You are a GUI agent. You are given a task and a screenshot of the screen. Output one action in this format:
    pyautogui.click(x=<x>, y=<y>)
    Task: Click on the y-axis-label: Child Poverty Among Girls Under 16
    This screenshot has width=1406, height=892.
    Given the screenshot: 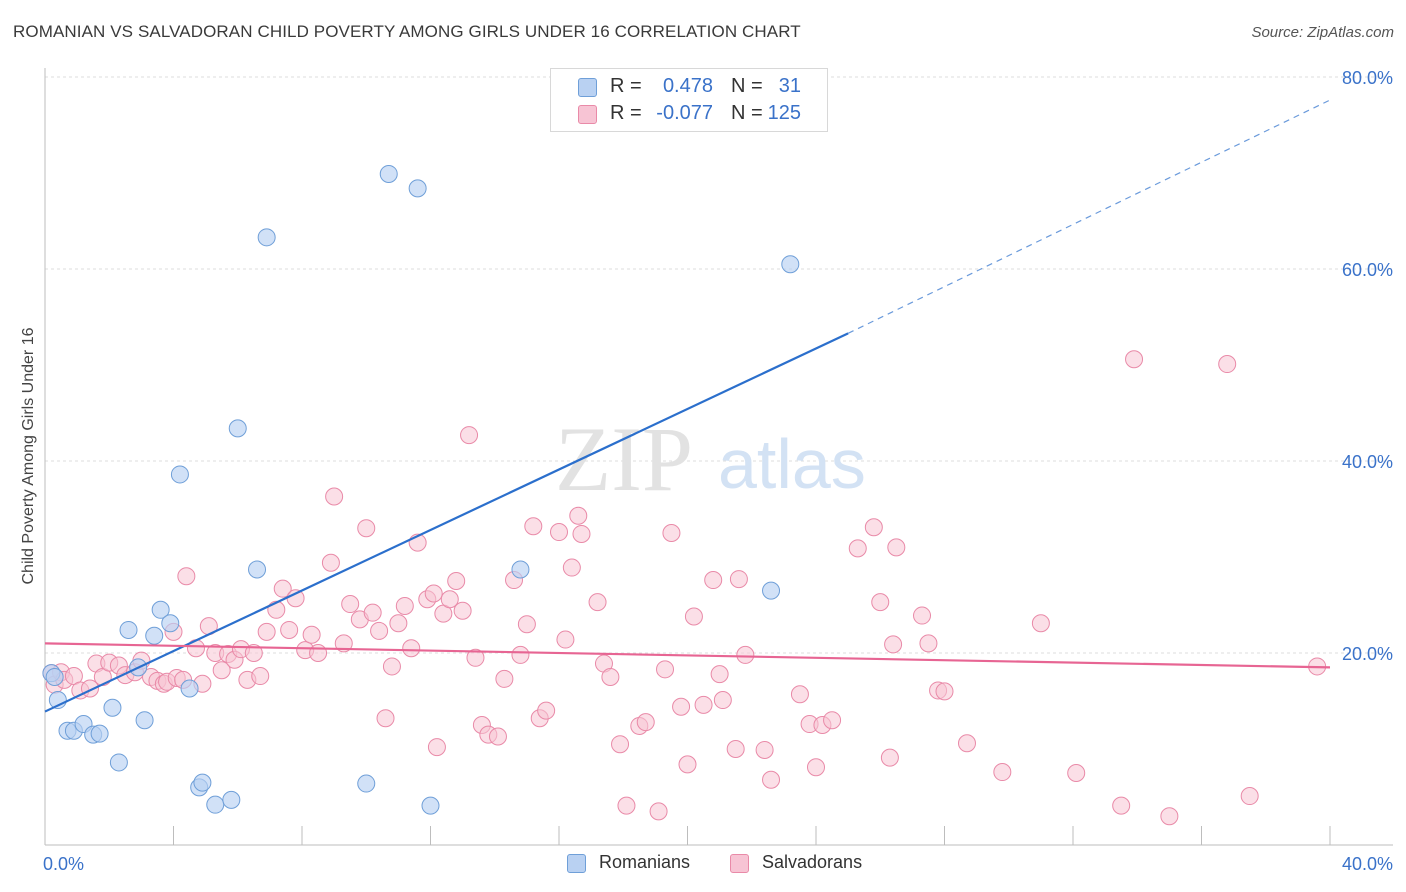 What is the action you would take?
    pyautogui.click(x=28, y=456)
    